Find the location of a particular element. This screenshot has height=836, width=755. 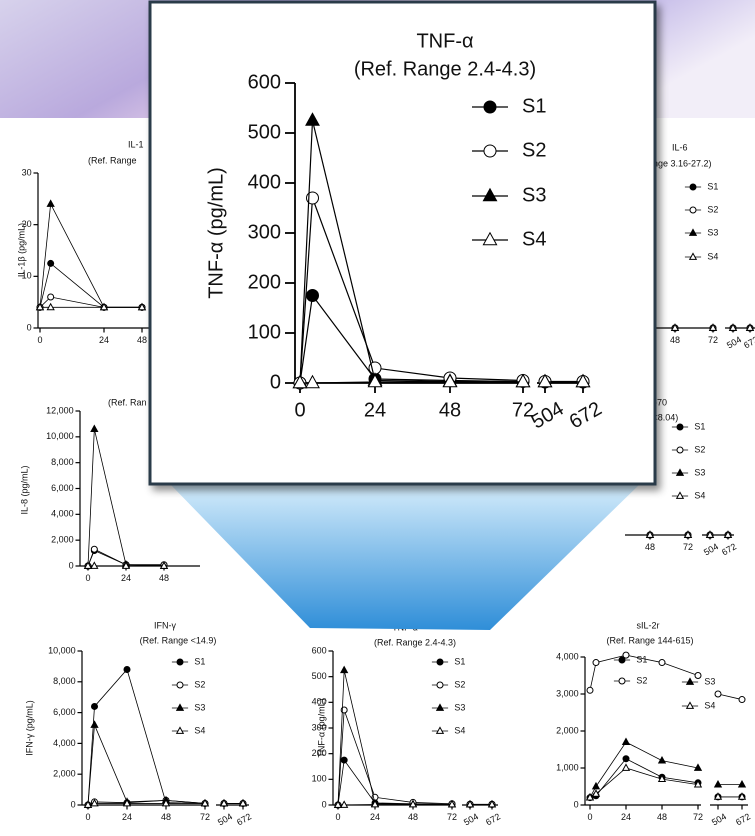

chart-title: p70 is located at coordinates (659, 402).